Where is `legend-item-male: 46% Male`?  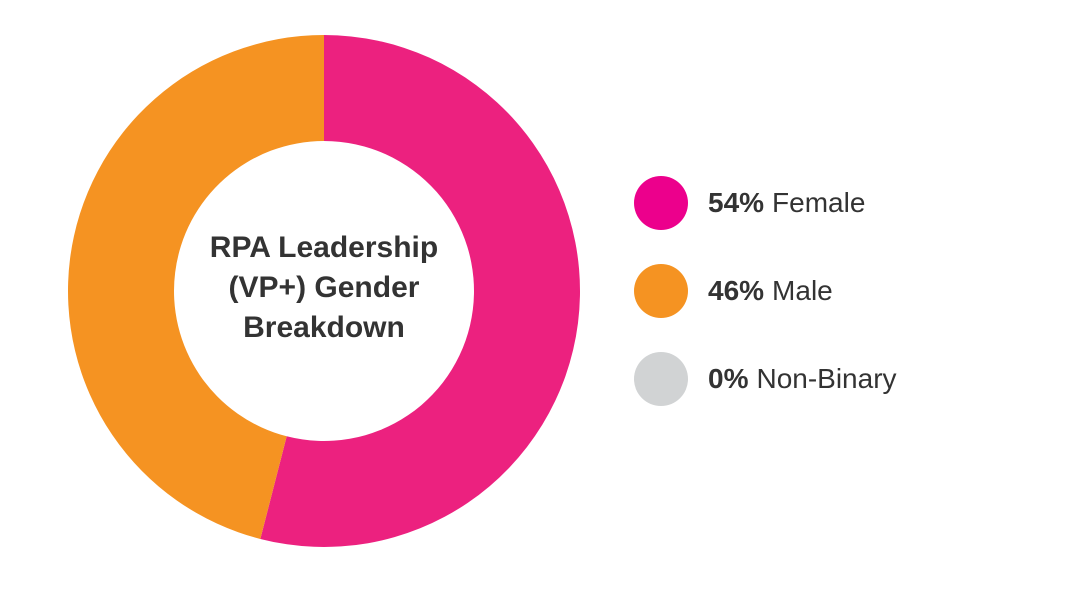
legend-item-male: 46% Male is located at coordinates (765, 291).